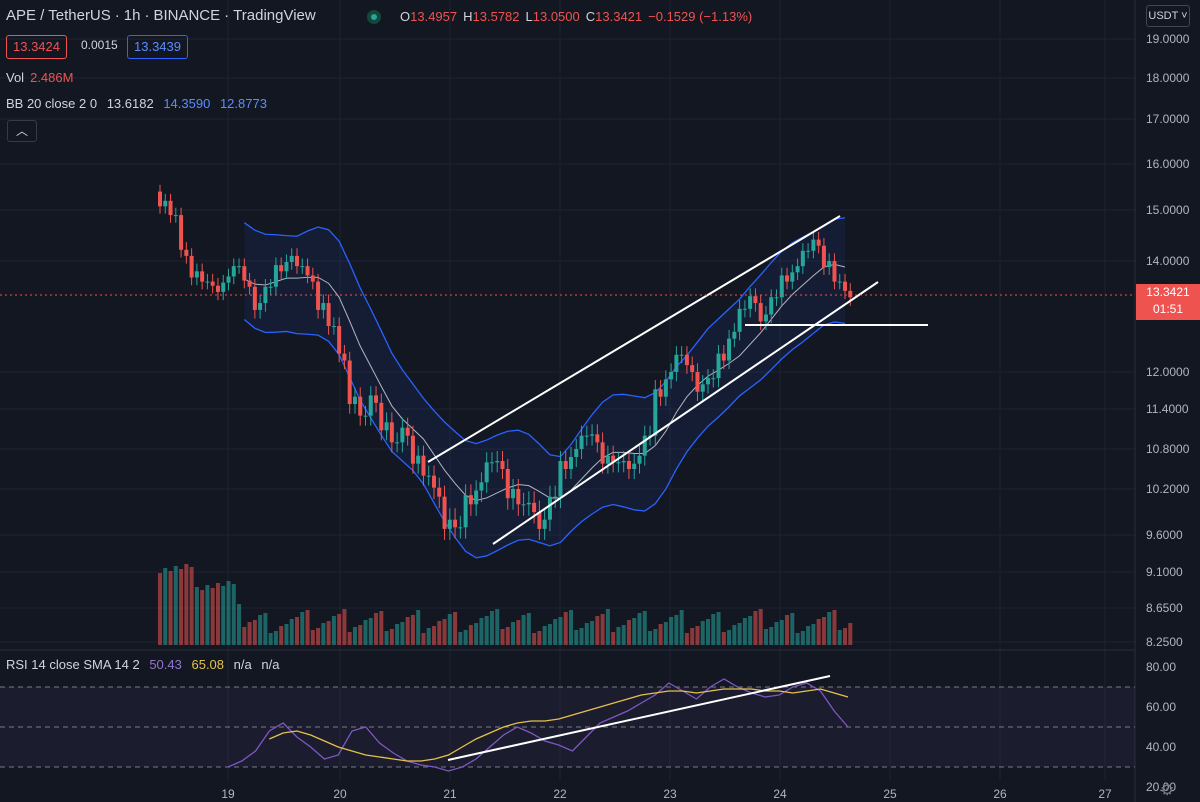 The width and height of the screenshot is (1200, 802). I want to click on x-tick-label: 22, so click(560, 794).